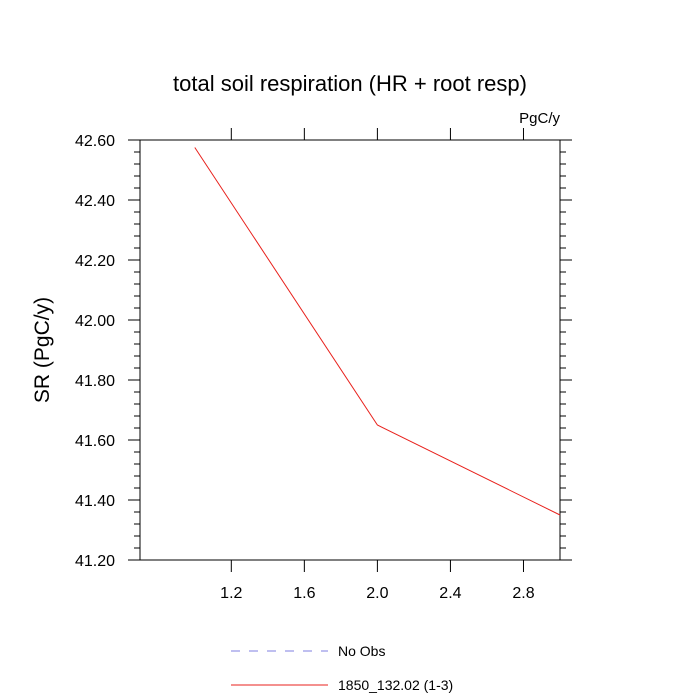 Image resolution: width=700 pixels, height=700 pixels. Describe the element at coordinates (95, 321) in the screenshot. I see `y-tick-label: 42.00` at that location.